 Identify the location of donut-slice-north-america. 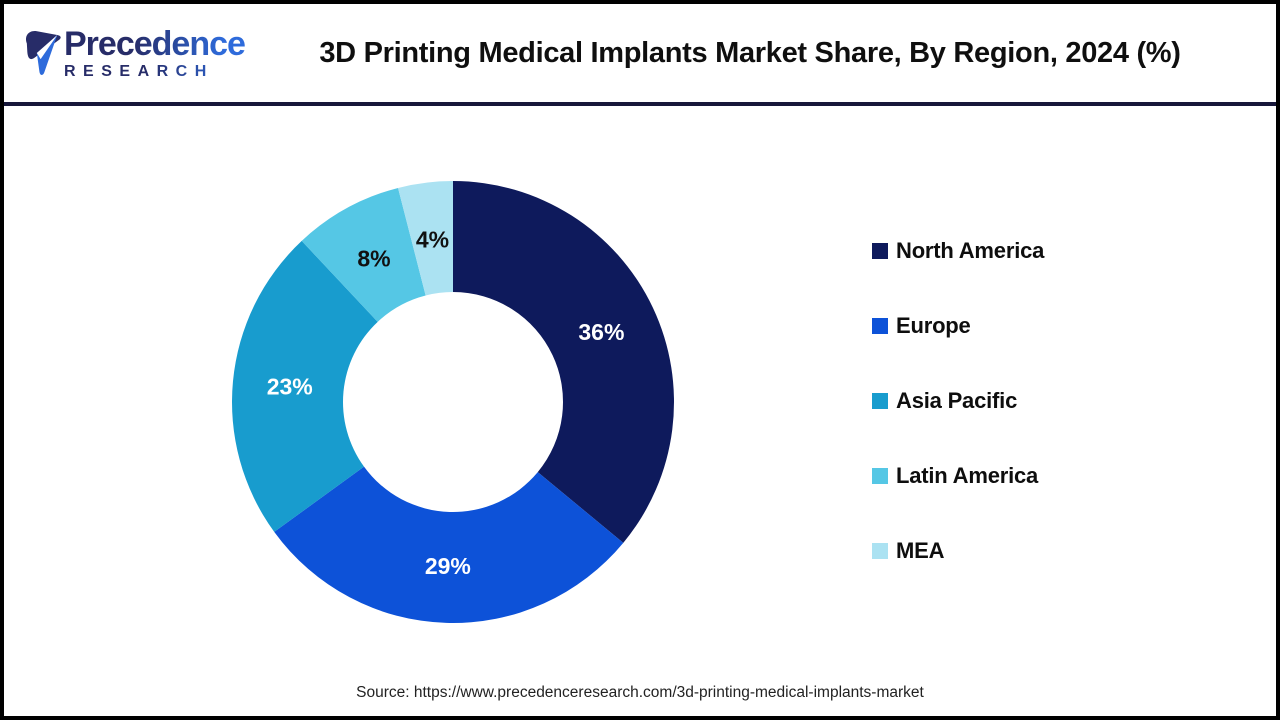
(563, 362).